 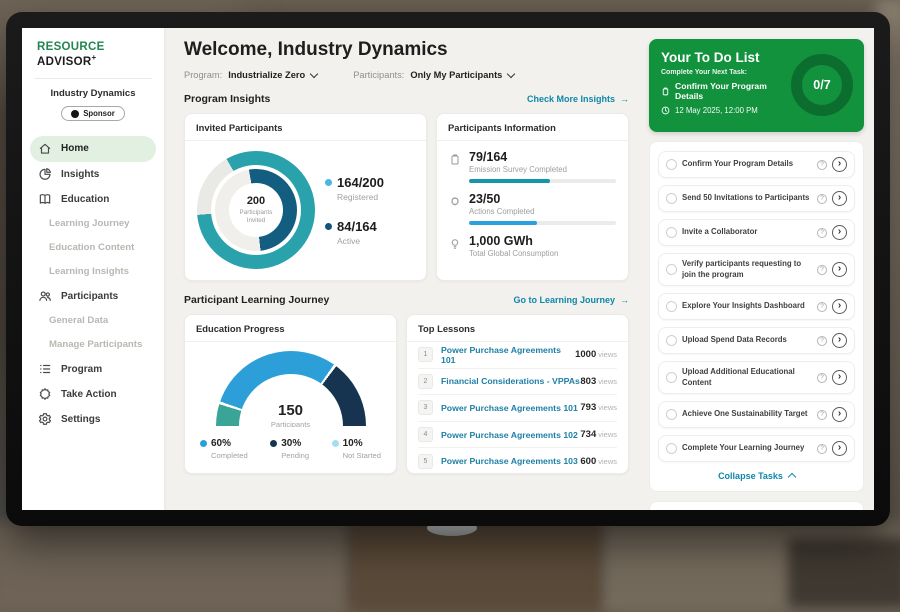 I want to click on todo-next-task: Confirm Your Program Details, so click(x=726, y=91).